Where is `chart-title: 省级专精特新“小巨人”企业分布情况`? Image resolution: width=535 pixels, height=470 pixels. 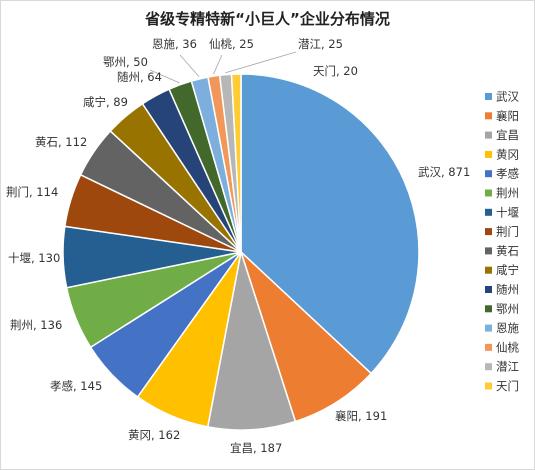
chart-title: 省级专精特新“小巨人”企业分布情况 is located at coordinates (267, 19).